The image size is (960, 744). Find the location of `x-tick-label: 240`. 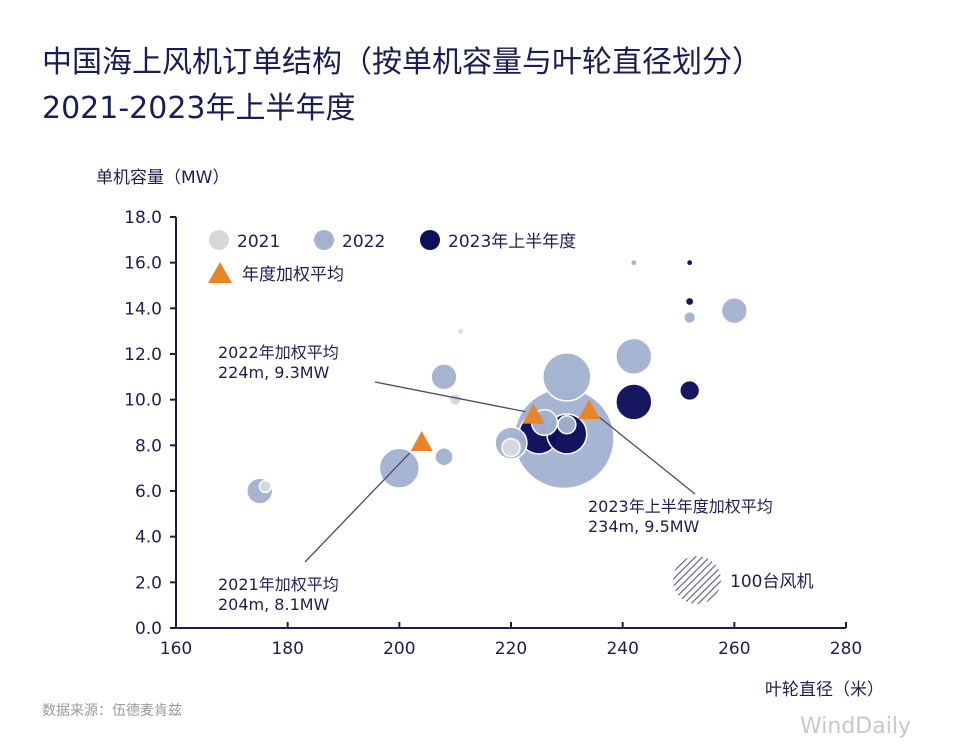

x-tick-label: 240 is located at coordinates (622, 649).